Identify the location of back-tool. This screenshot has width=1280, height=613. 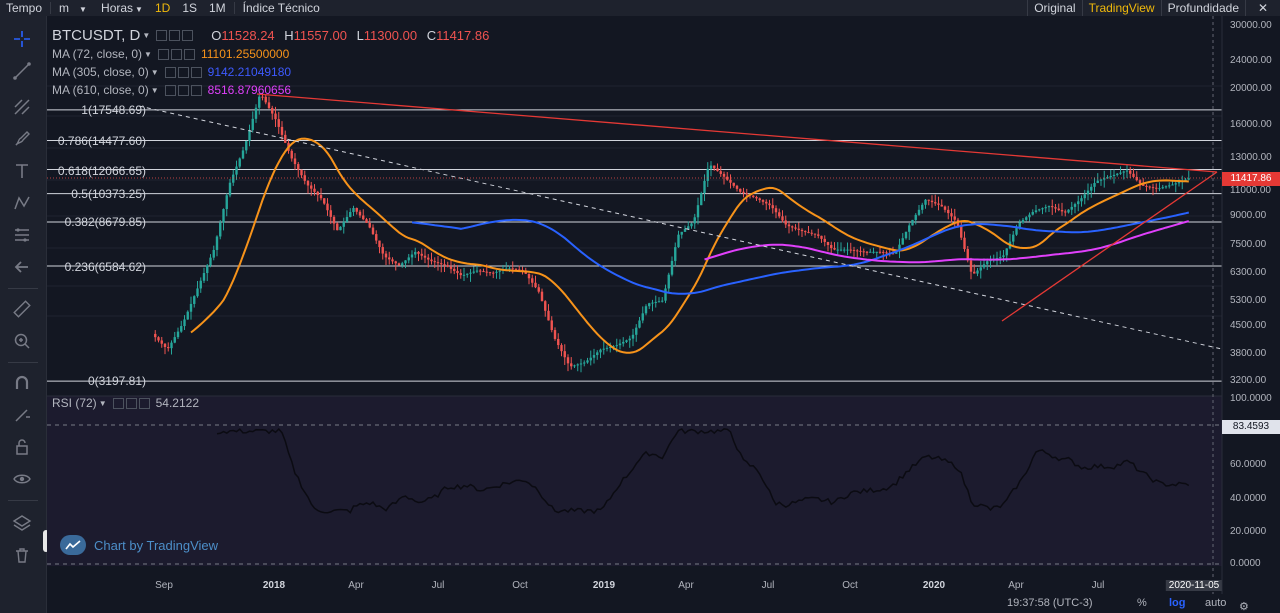
(22, 267).